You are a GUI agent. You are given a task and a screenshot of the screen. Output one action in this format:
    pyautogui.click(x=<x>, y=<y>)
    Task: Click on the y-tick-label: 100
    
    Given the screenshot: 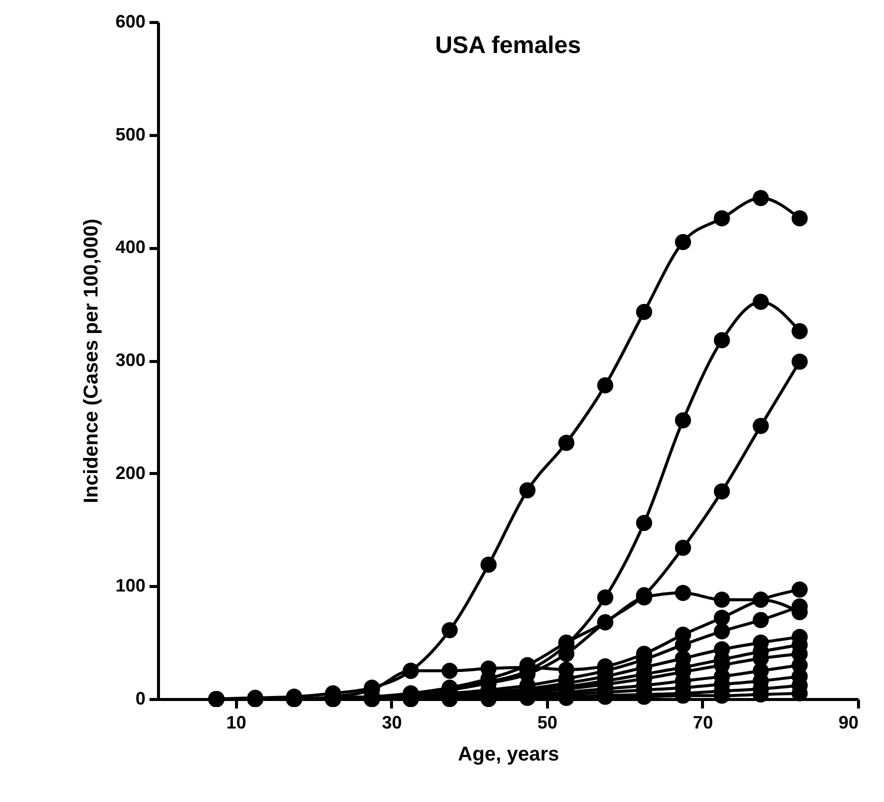 What is the action you would take?
    pyautogui.click(x=130, y=586)
    